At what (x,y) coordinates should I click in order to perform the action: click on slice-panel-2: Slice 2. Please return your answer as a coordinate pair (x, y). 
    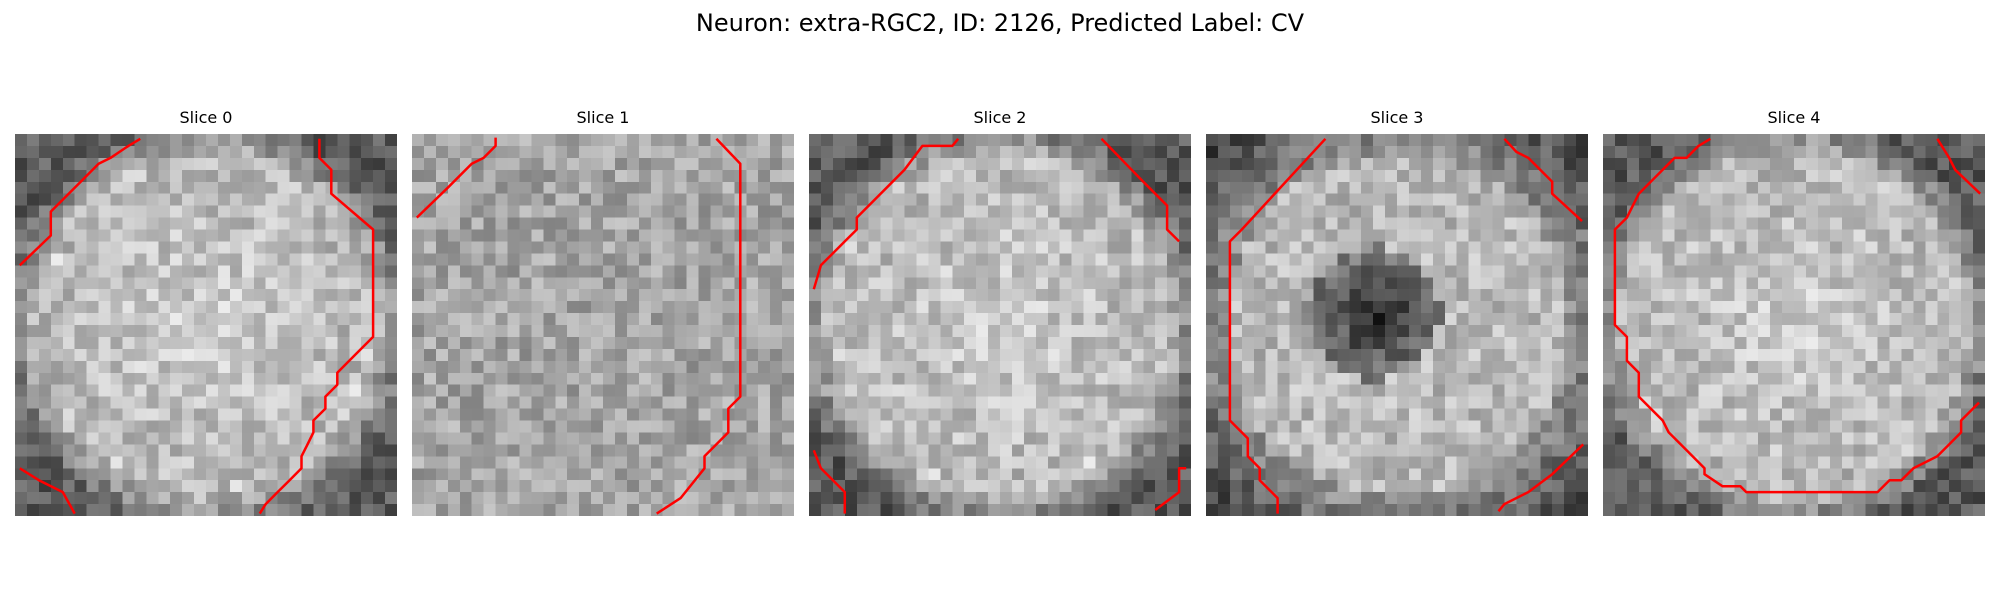
    Looking at the image, I should click on (1000, 312).